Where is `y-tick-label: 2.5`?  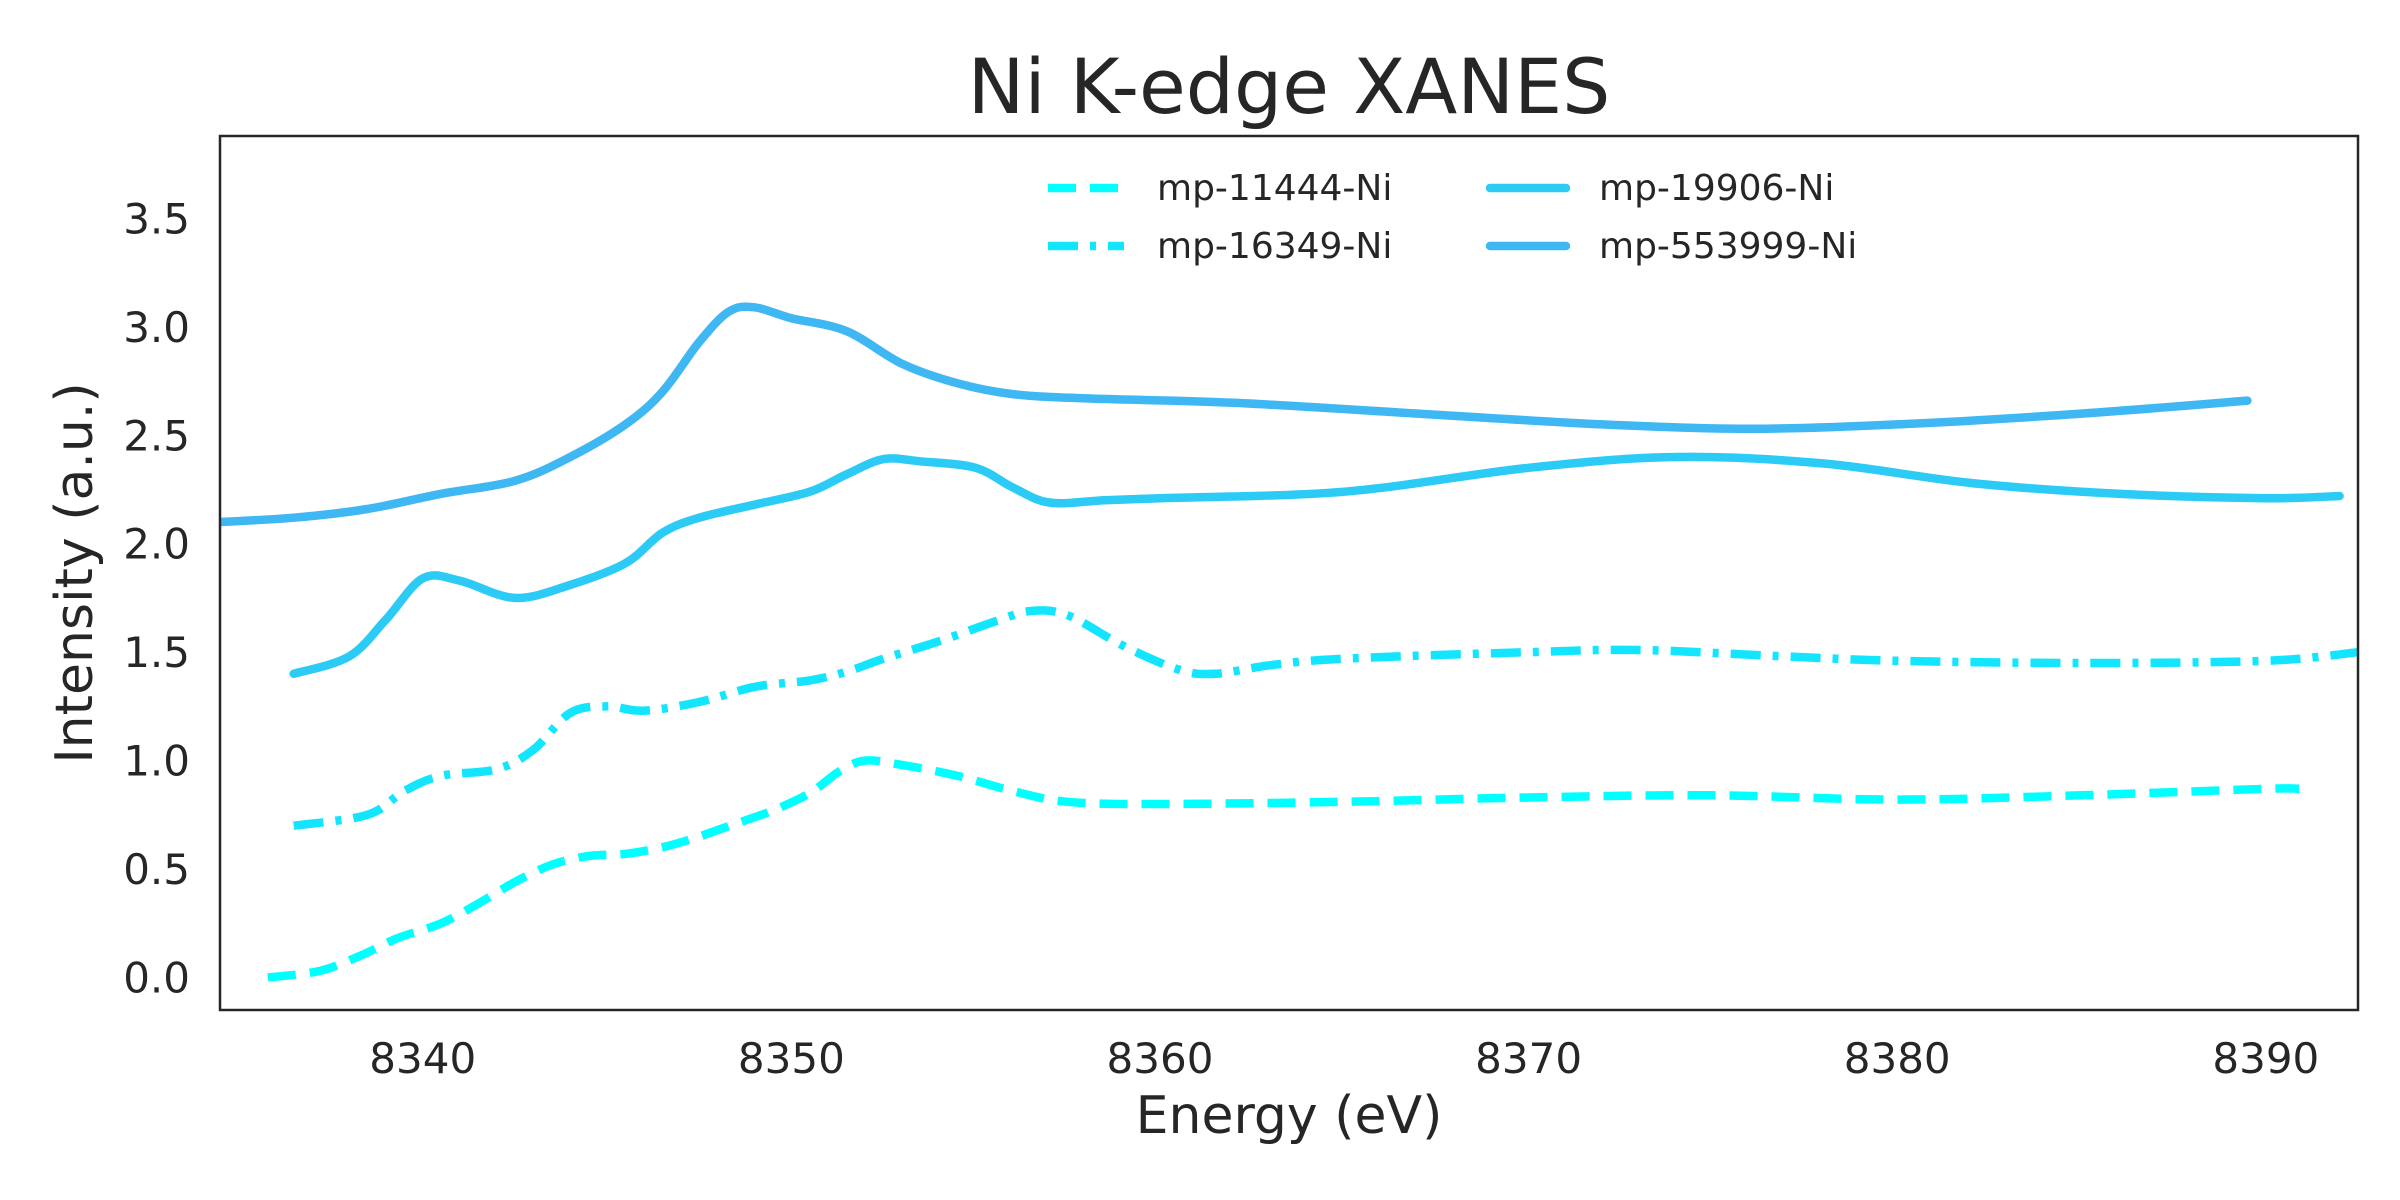 y-tick-label: 2.5 is located at coordinates (156, 435).